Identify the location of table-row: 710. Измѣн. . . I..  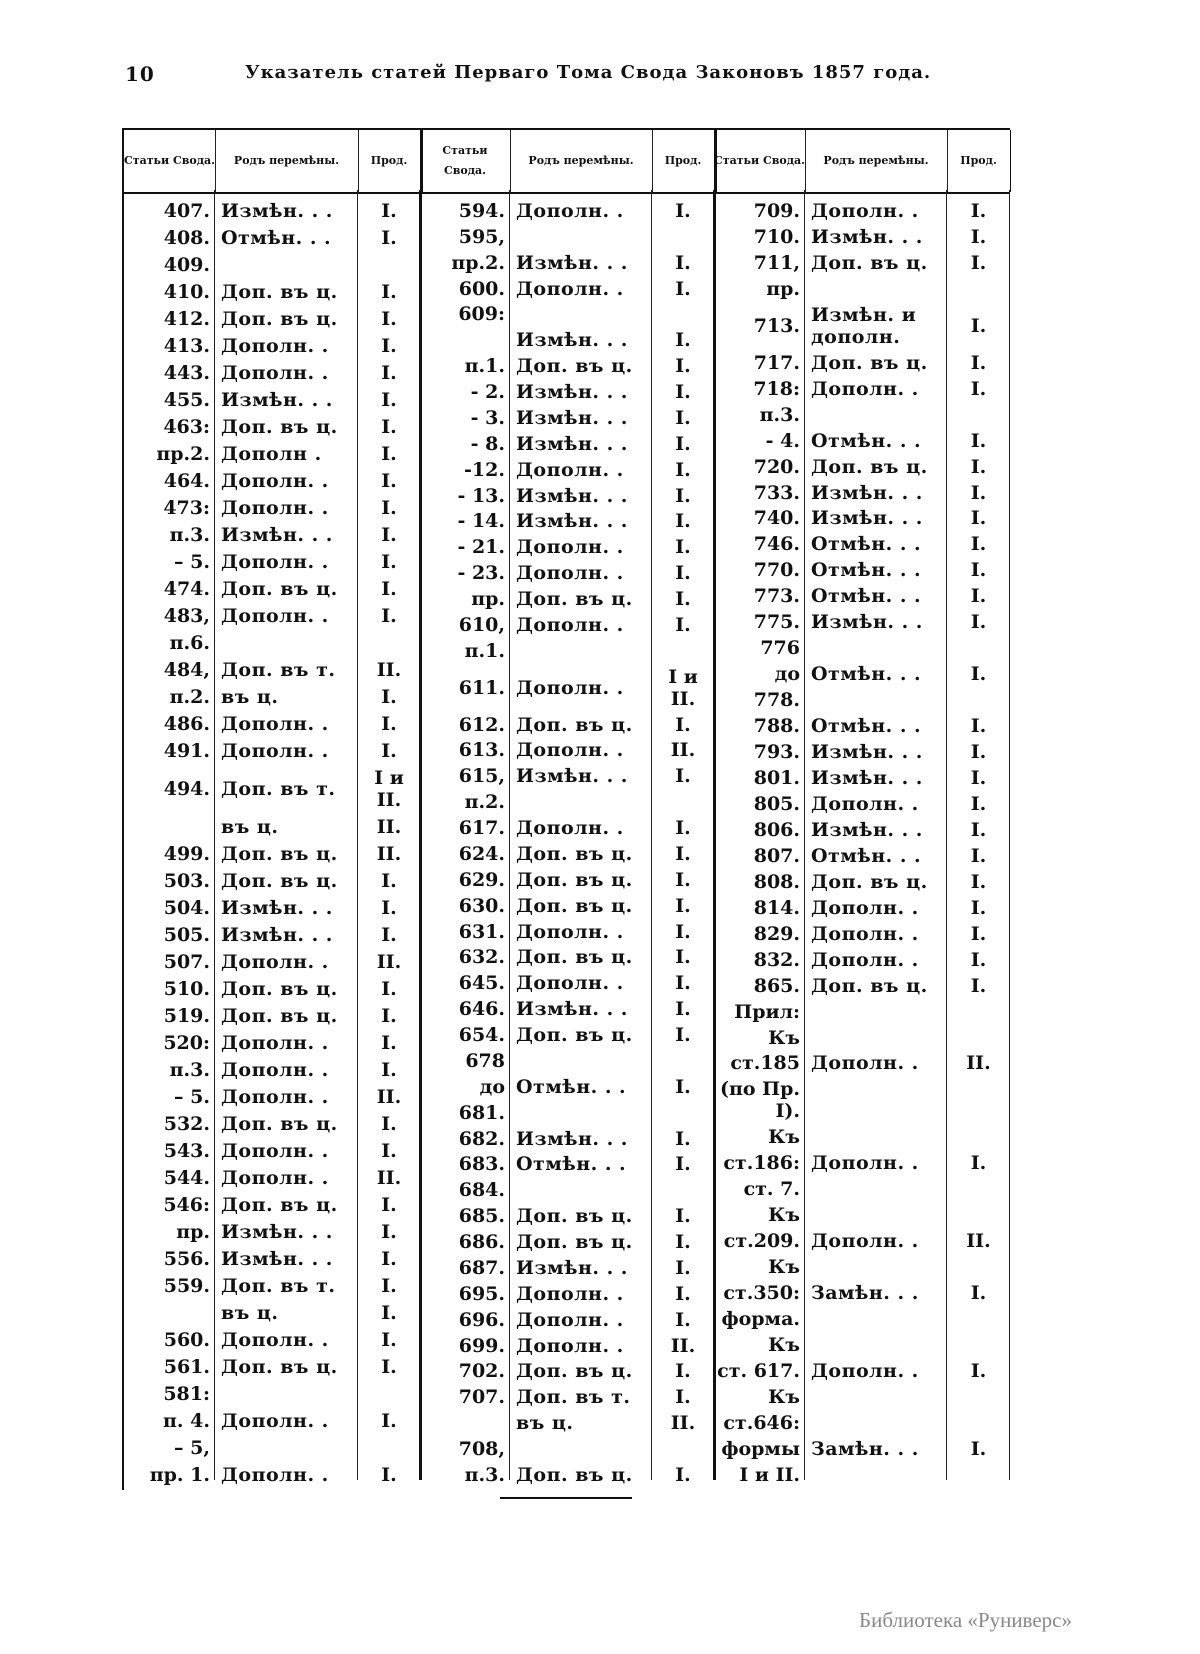
(862, 237).